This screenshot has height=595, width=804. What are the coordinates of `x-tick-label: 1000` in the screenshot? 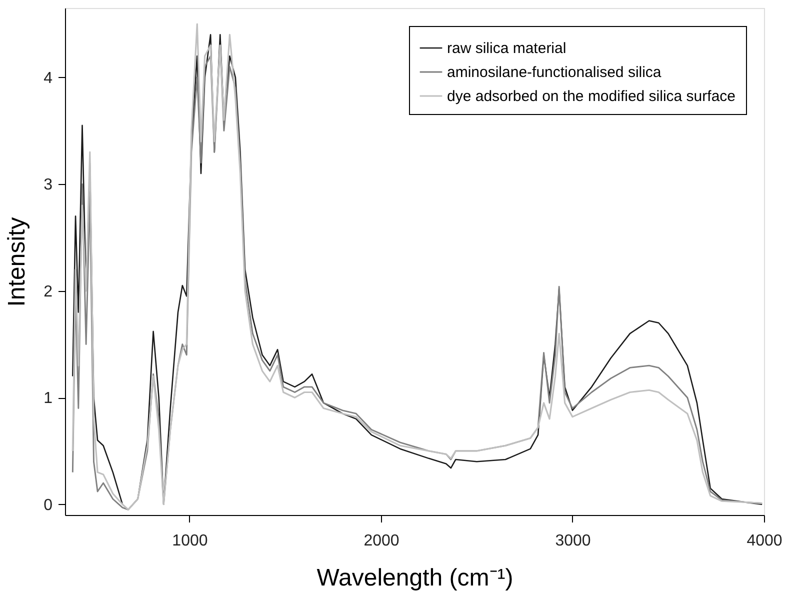 It's located at (190, 541).